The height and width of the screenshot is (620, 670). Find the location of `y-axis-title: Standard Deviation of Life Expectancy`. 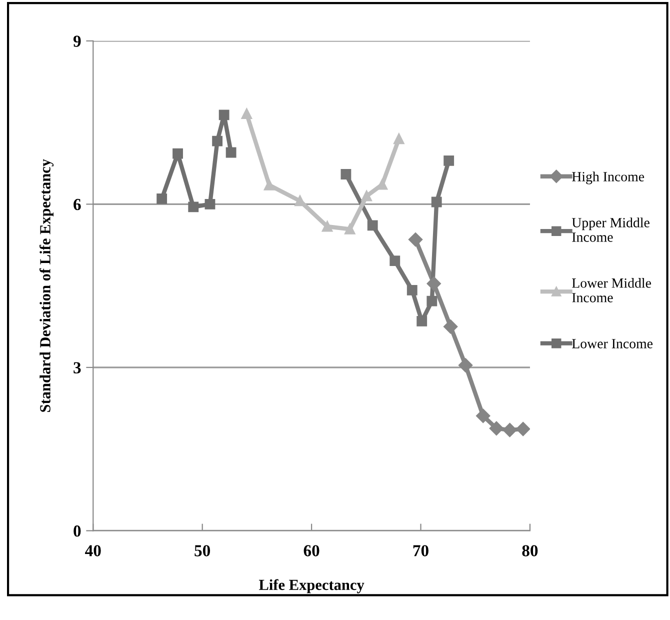

y-axis-title: Standard Deviation of Life Expectancy is located at coordinates (46, 285).